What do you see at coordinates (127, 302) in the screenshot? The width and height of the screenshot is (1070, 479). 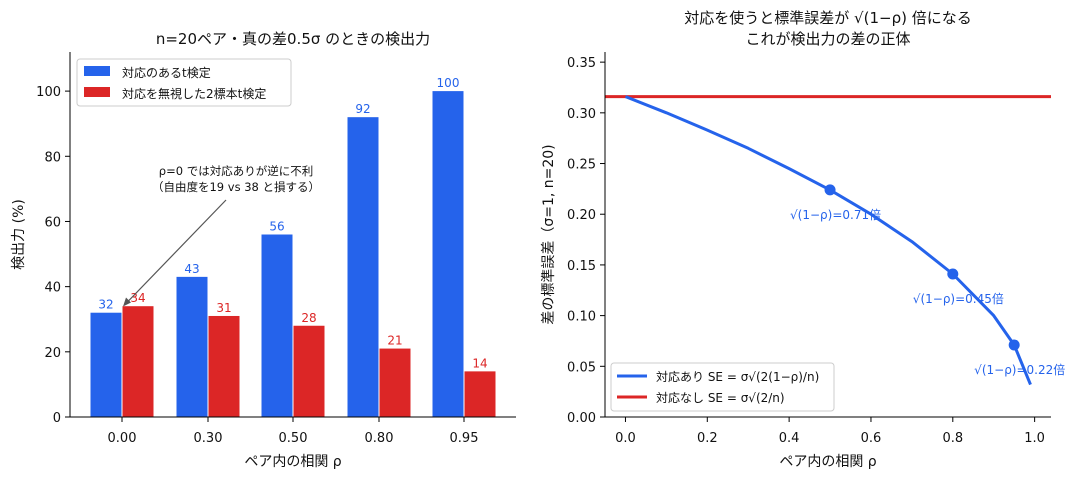 I see `annotation-arrowhead` at bounding box center [127, 302].